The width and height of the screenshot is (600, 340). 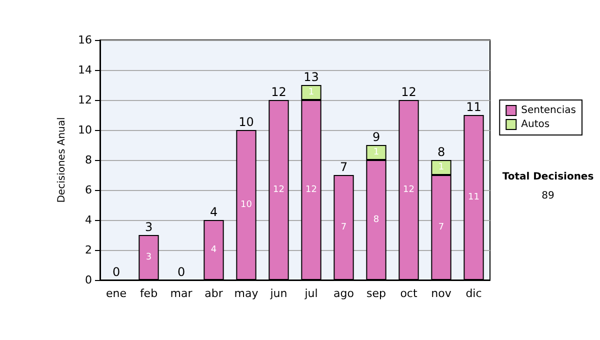 I want to click on total-label: 8, so click(x=441, y=152).